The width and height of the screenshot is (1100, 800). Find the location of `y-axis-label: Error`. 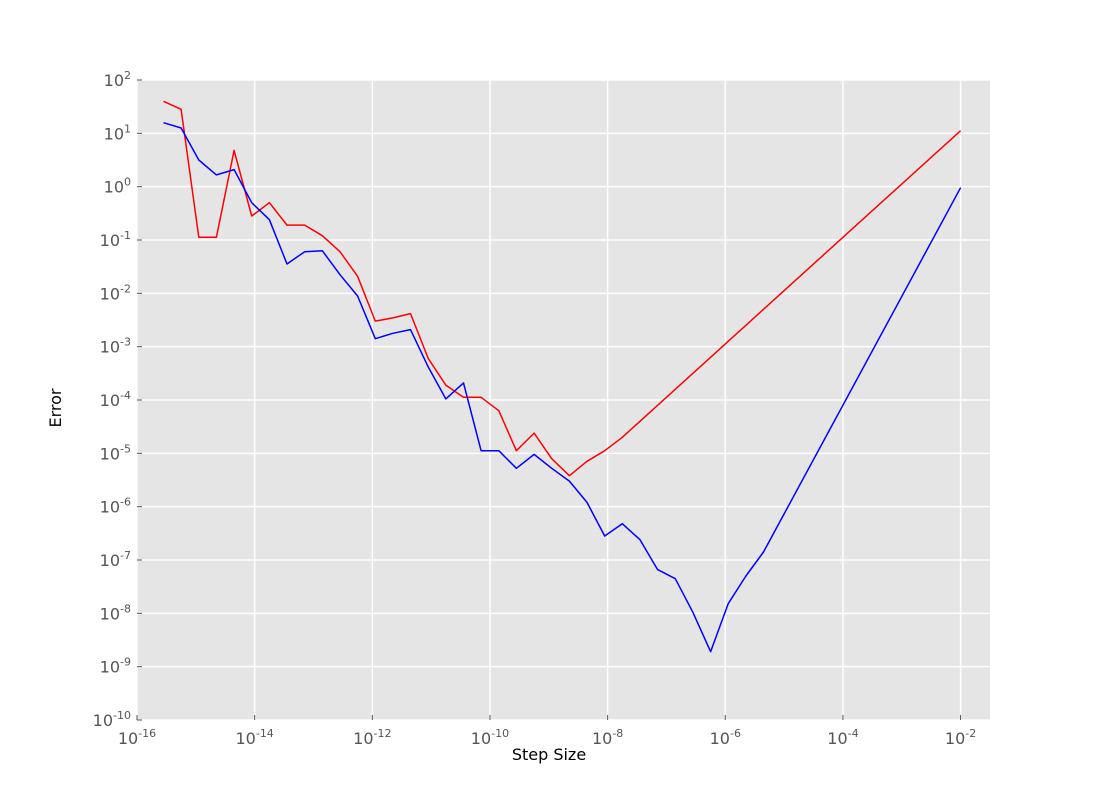

y-axis-label: Error is located at coordinates (55, 407).